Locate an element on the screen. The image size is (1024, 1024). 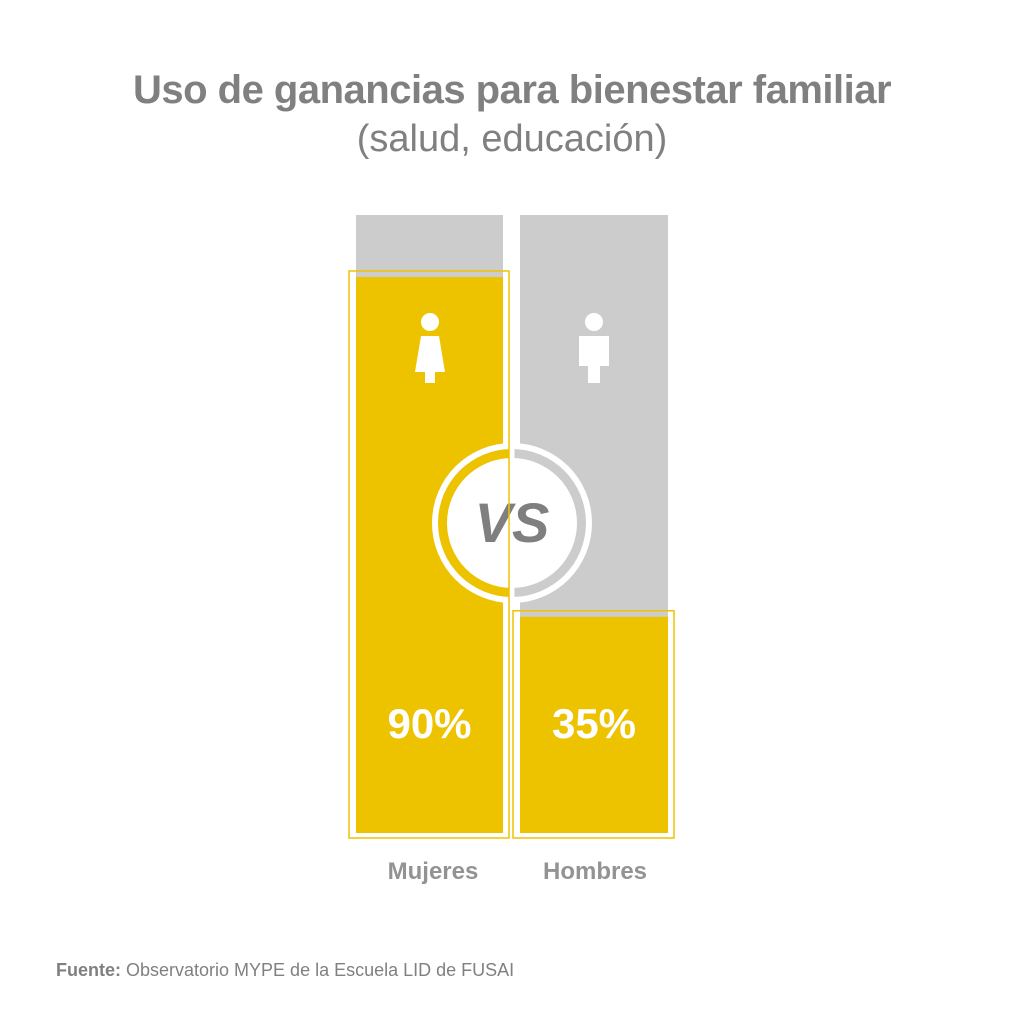
chart-title: Uso de ganancias para bienestar familiar is located at coordinates (512, 90).